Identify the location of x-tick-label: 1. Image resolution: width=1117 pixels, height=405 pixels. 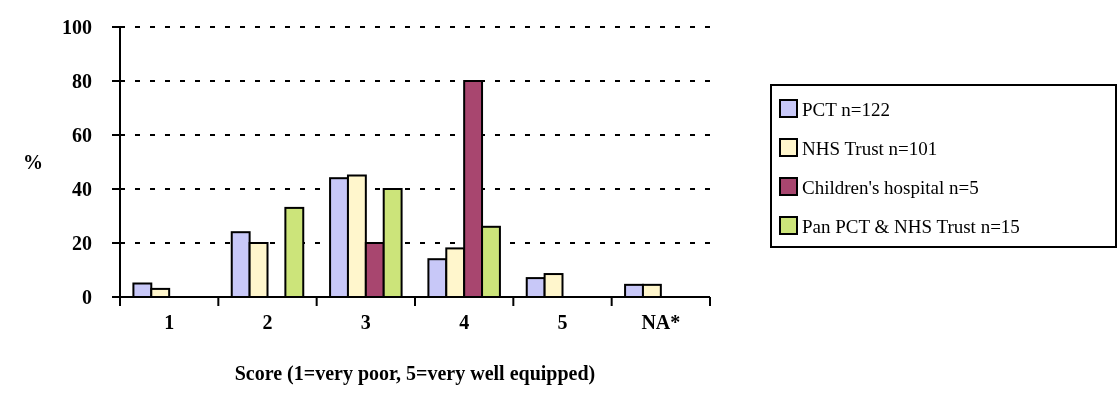
(169, 322).